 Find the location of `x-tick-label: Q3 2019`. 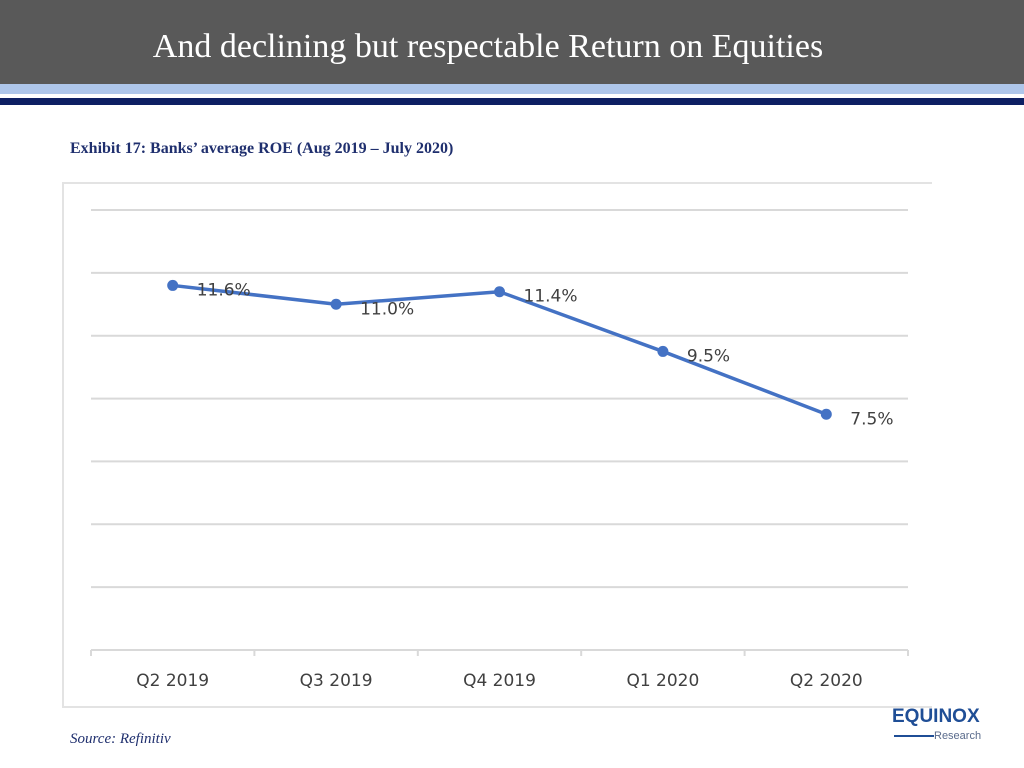

x-tick-label: Q3 2019 is located at coordinates (336, 681).